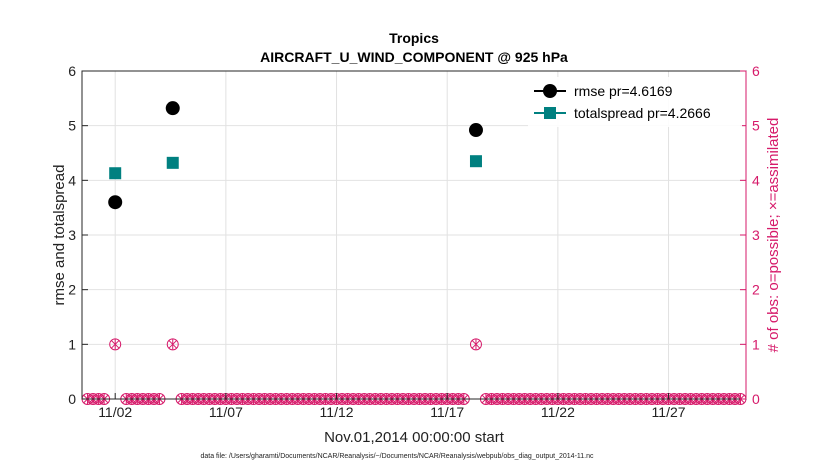  I want to click on y-right-tick-label: 6, so click(756, 71).